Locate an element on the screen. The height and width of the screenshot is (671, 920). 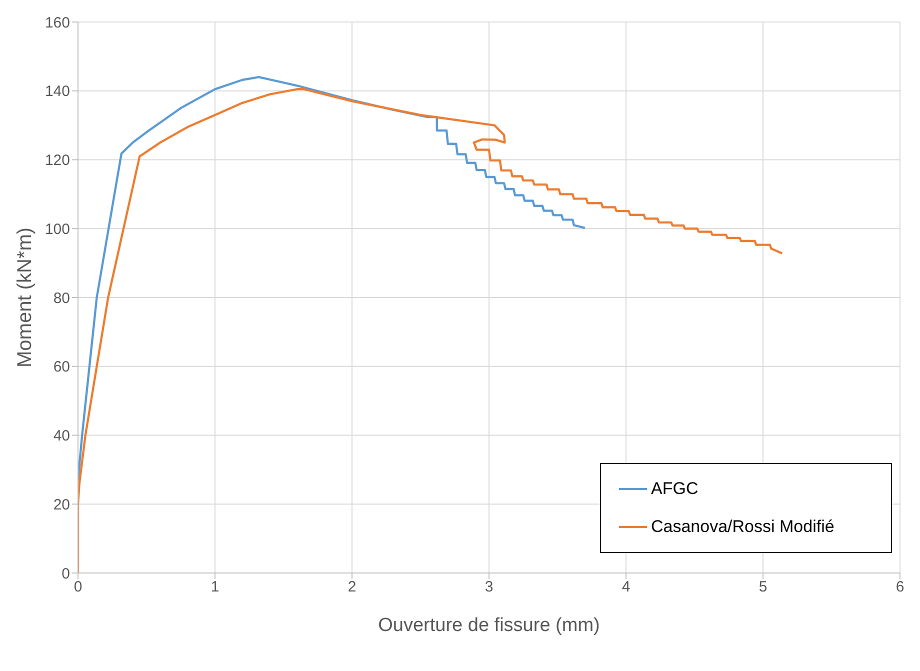
y-axis-title: Moment (kN*m) is located at coordinates (25, 297).